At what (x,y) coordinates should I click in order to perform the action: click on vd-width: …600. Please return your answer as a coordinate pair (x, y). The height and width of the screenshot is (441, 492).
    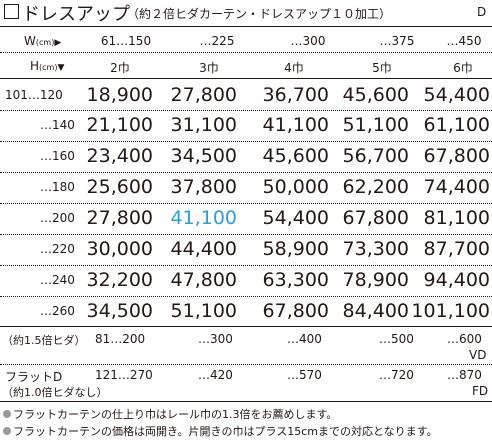
    Looking at the image, I should click on (464, 339).